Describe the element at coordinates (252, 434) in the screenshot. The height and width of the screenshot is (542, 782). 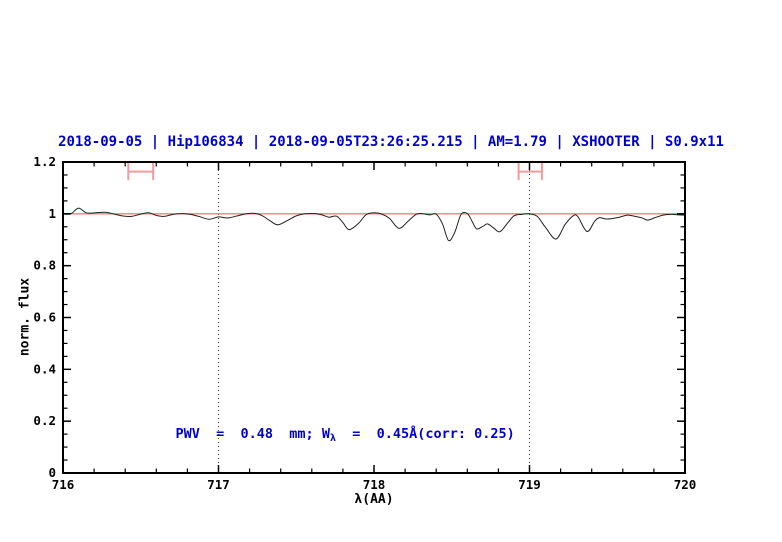
I see `pwv-annotation-pre: PWV = 0.48 mm; W` at that location.